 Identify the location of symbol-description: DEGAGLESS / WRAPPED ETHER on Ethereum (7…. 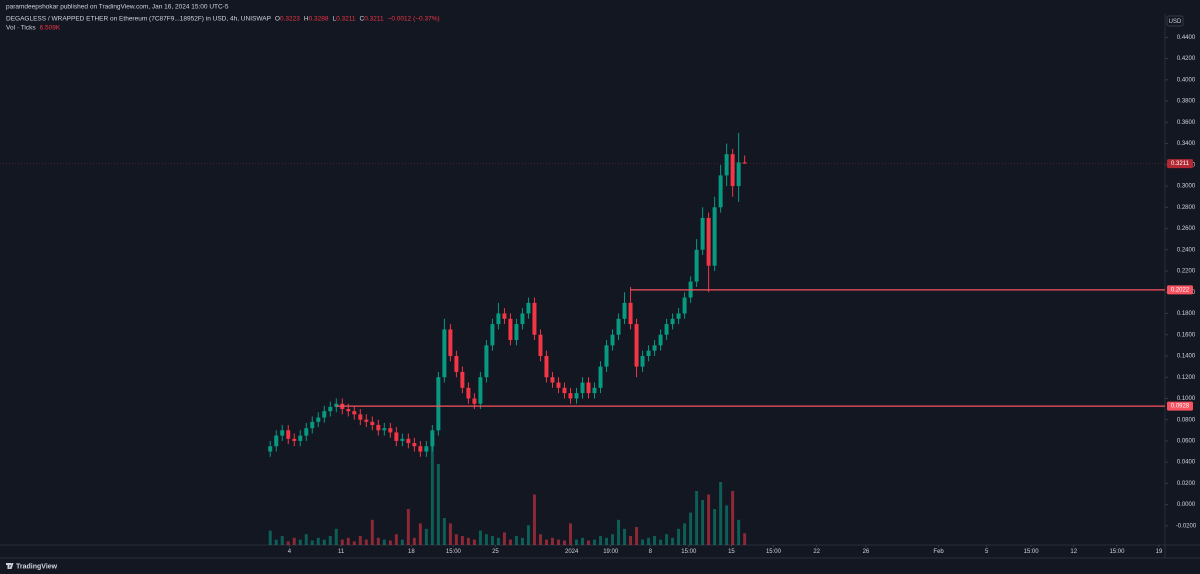
(138, 19).